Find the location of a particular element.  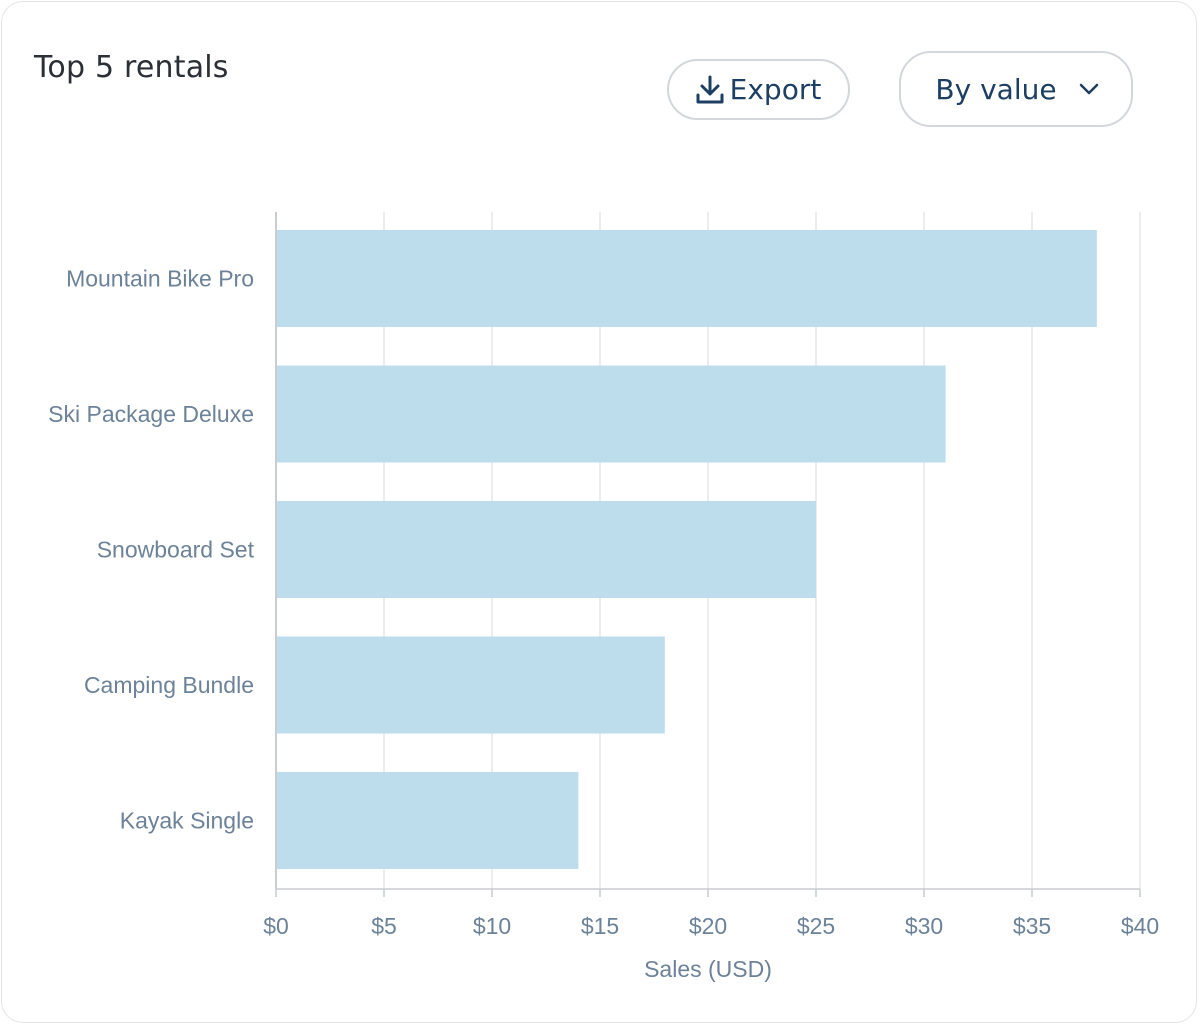

x-tick-label: $20 is located at coordinates (708, 926).